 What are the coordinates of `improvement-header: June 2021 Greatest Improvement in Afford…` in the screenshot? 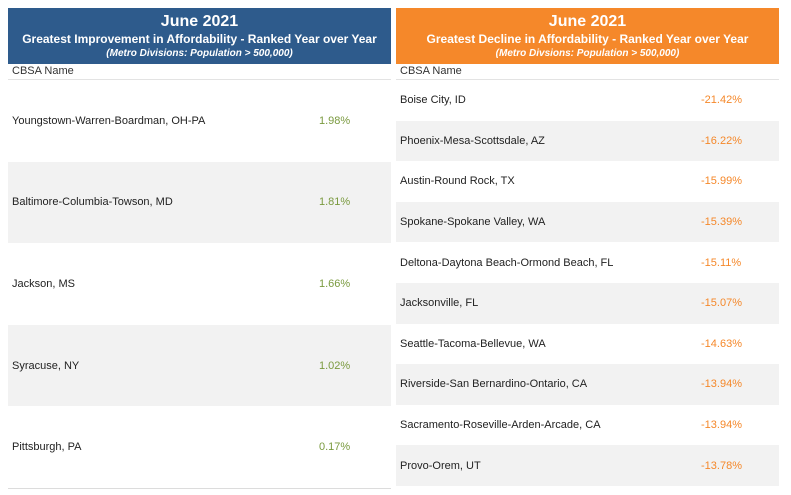 It's located at (199, 36).